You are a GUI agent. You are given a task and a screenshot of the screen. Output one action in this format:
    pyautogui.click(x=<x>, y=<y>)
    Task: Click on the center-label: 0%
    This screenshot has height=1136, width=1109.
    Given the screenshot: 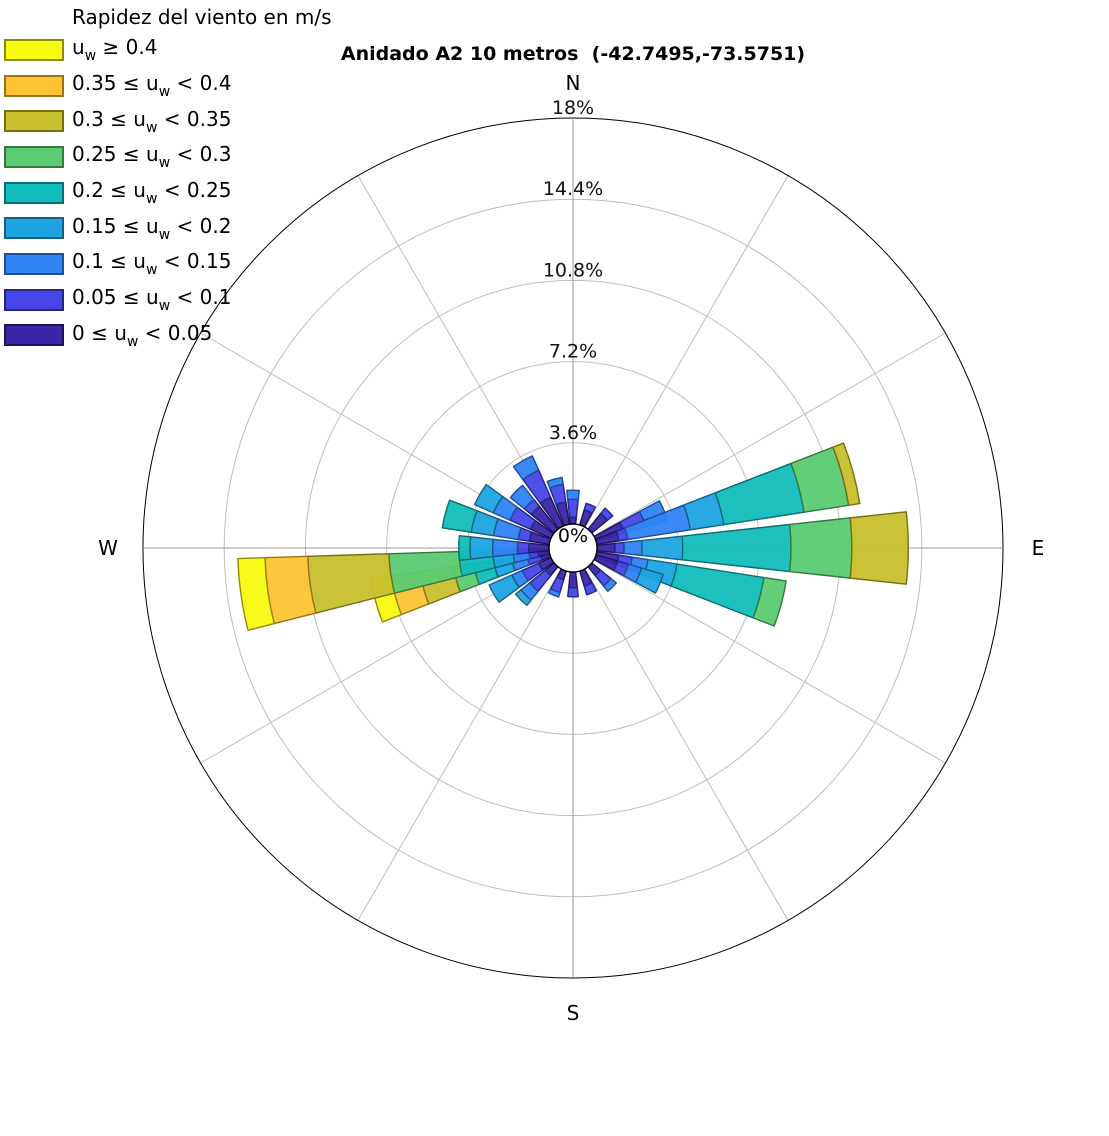 What is the action you would take?
    pyautogui.click(x=573, y=536)
    